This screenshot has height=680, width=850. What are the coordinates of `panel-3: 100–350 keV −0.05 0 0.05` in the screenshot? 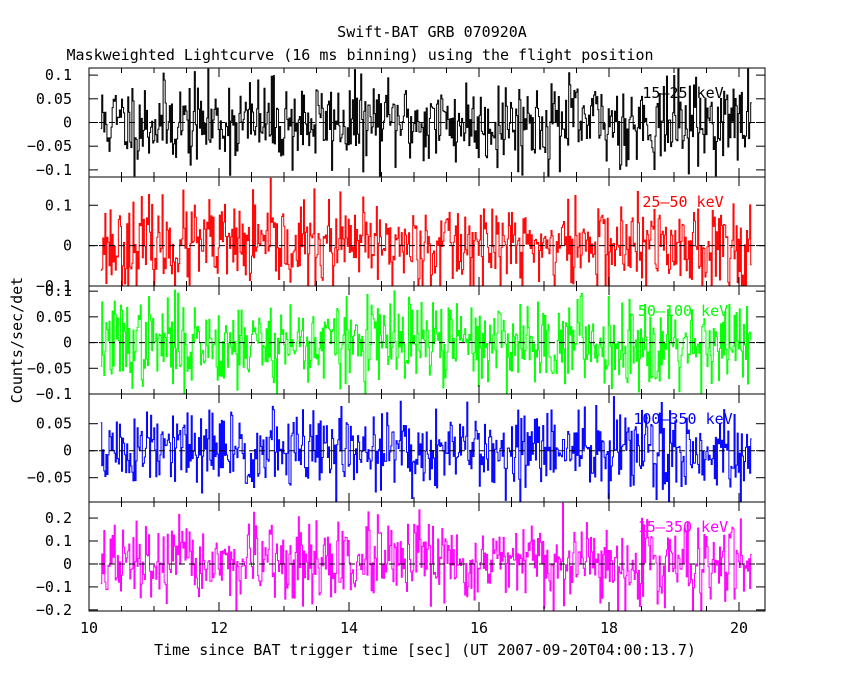 It's located at (396, 448).